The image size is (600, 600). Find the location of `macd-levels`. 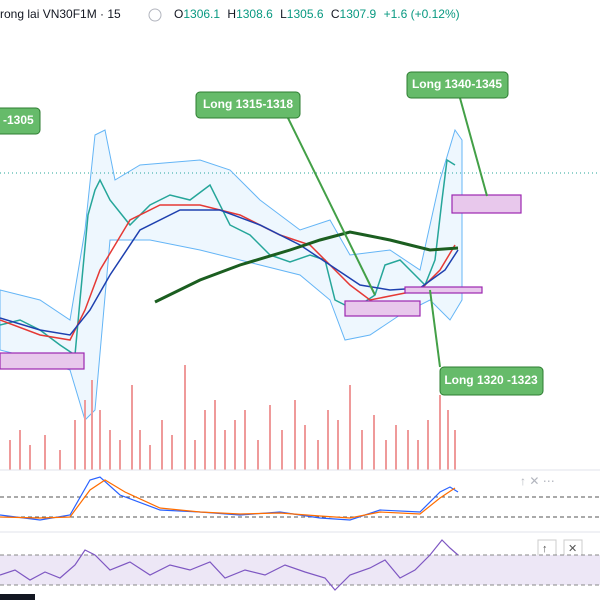

macd-levels is located at coordinates (300, 507).